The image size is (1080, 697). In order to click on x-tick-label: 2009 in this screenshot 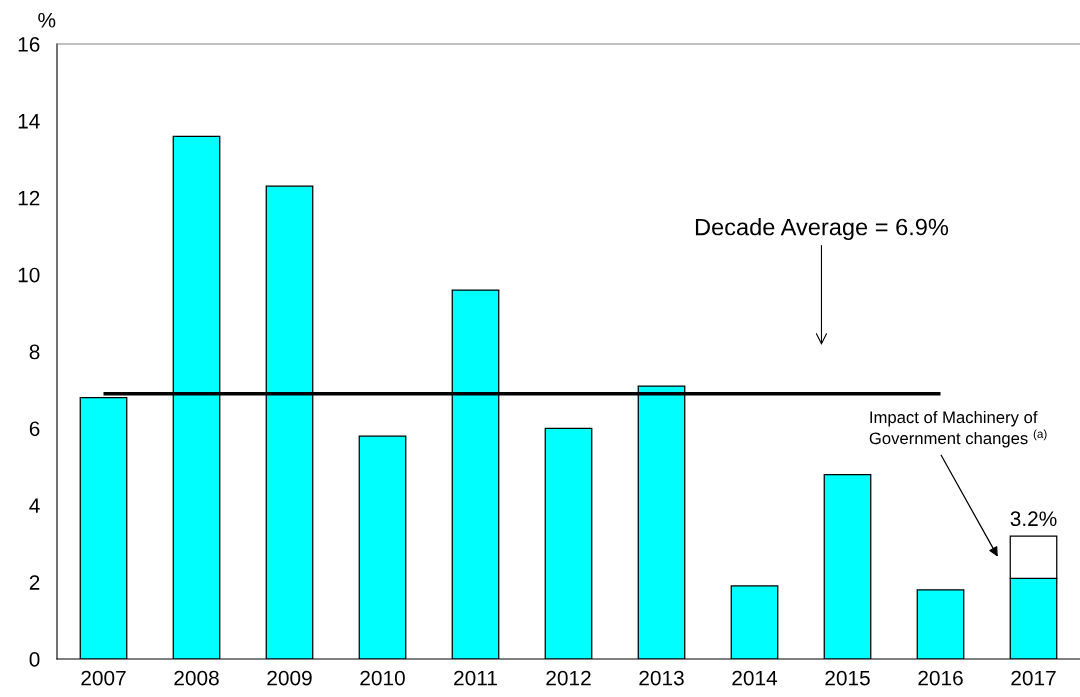, I will do `click(289, 678)`.